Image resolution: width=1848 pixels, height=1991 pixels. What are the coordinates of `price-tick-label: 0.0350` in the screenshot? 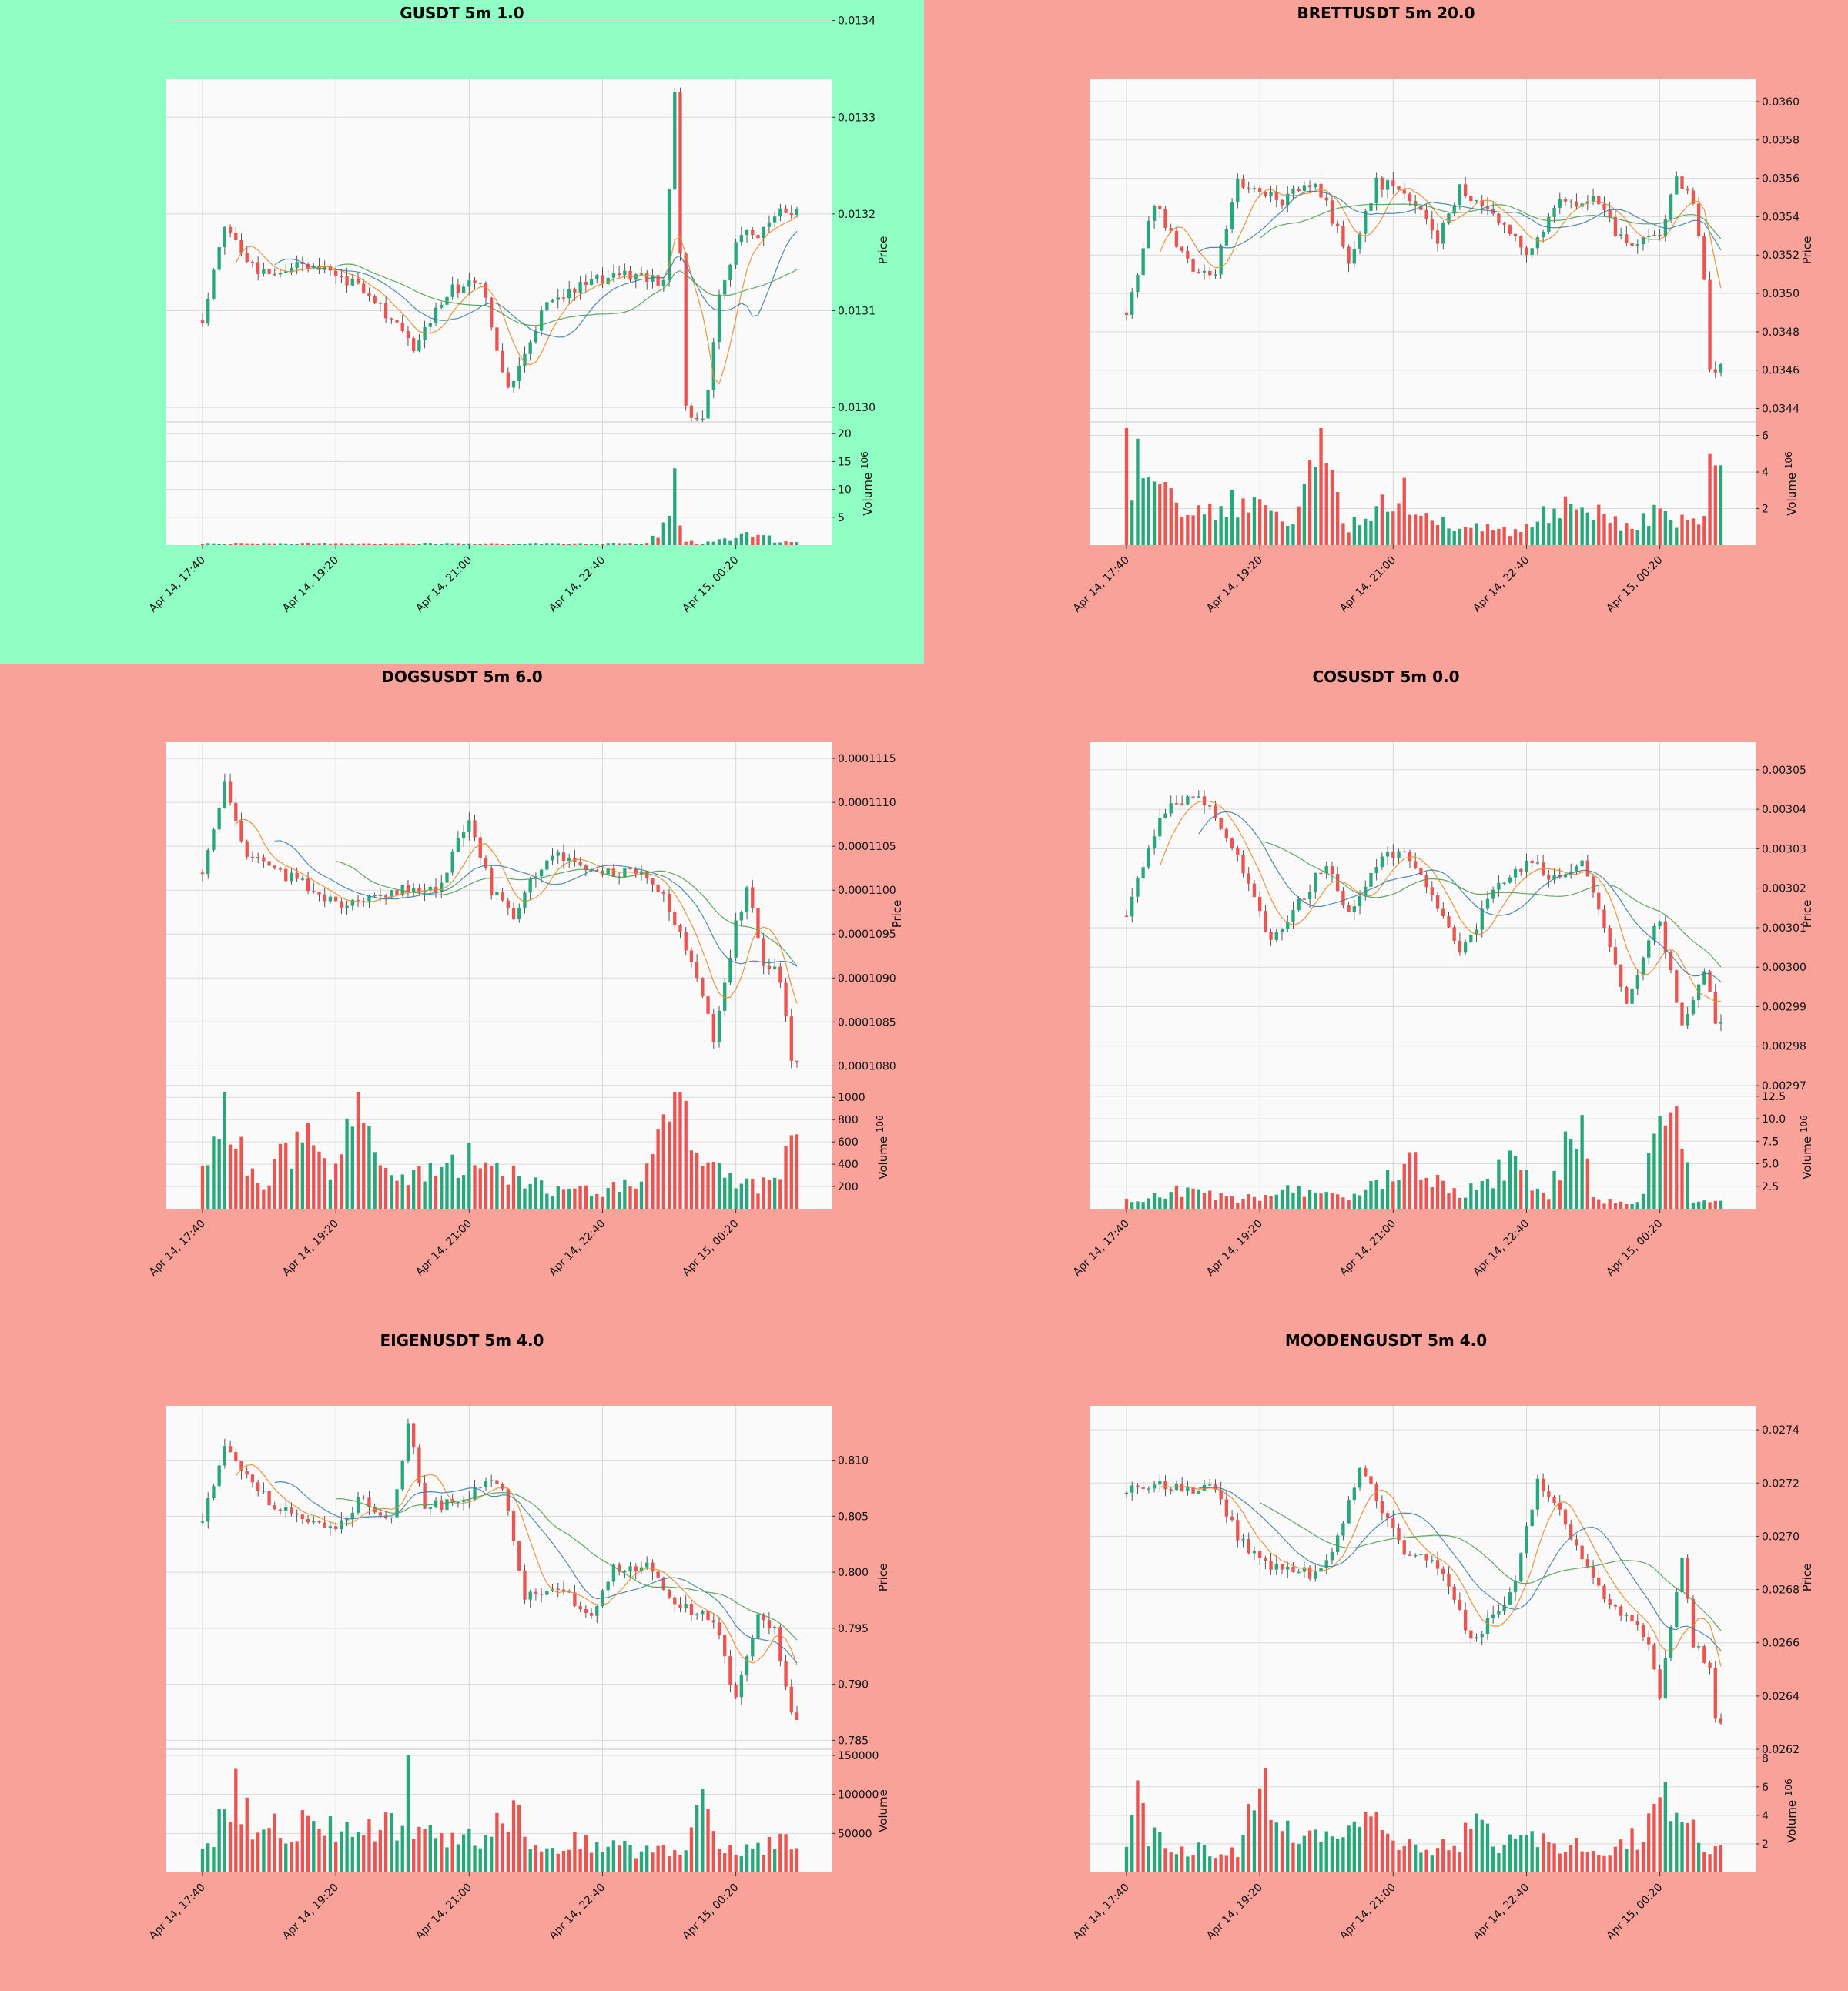 It's located at (1780, 294).